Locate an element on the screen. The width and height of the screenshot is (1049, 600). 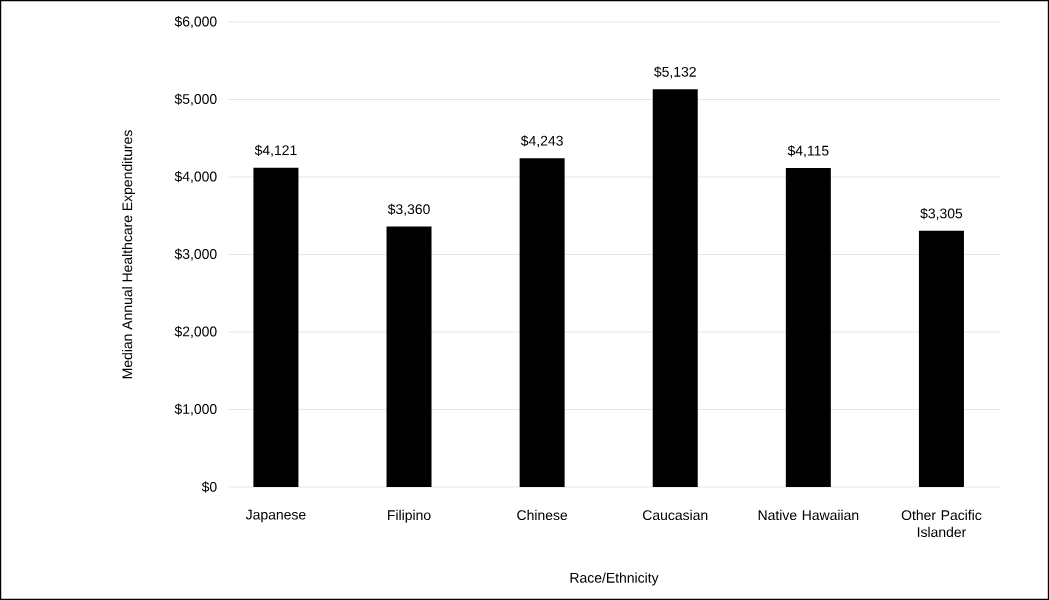
y-tick-label: $5,000 is located at coordinates (195, 99).